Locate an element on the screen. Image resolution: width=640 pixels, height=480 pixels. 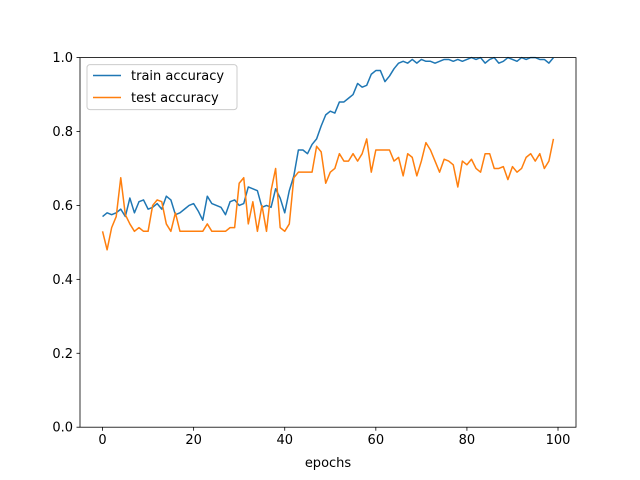
y-tick-label: 1.0 is located at coordinates (62, 58).